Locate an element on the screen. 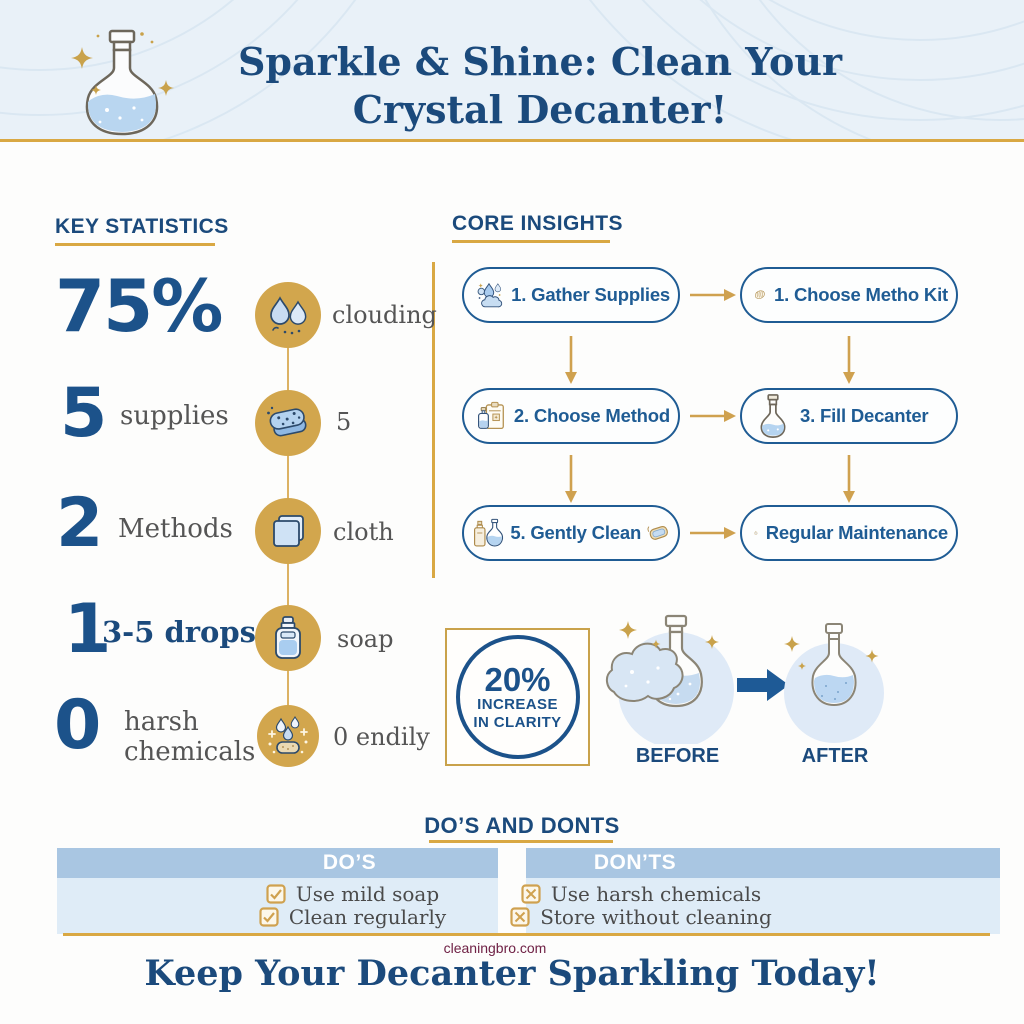 The height and width of the screenshot is (1024, 1024). before-label: BEFORE is located at coordinates (677, 756).